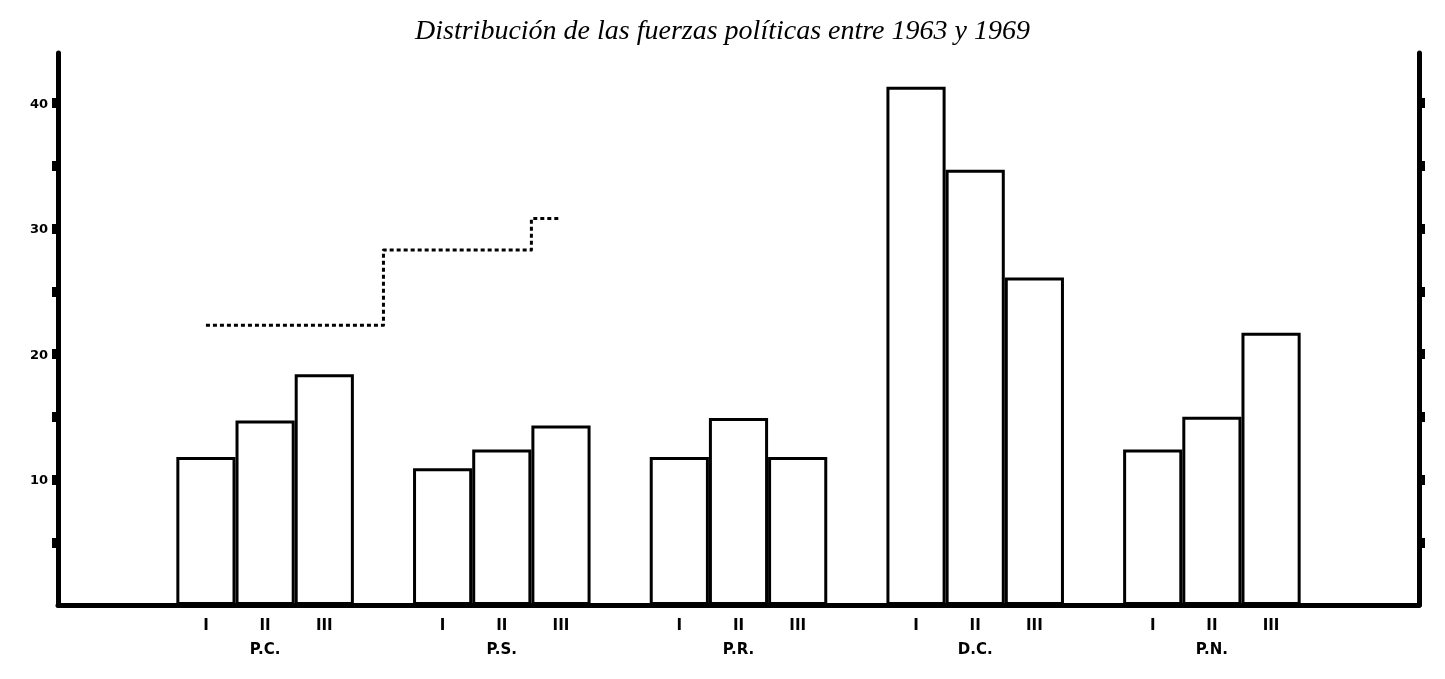 The image size is (1445, 679). Describe the element at coordinates (502, 648) in the screenshot. I see `text: P.S.` at that location.